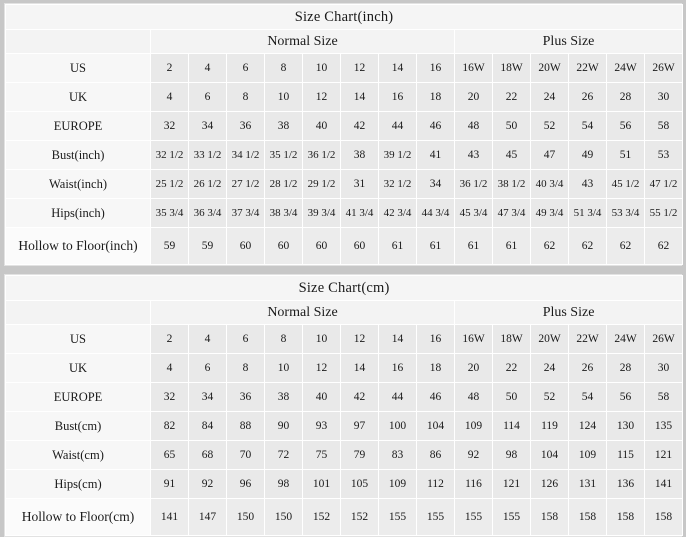  Describe the element at coordinates (321, 126) in the screenshot. I see `cell: 40` at that location.